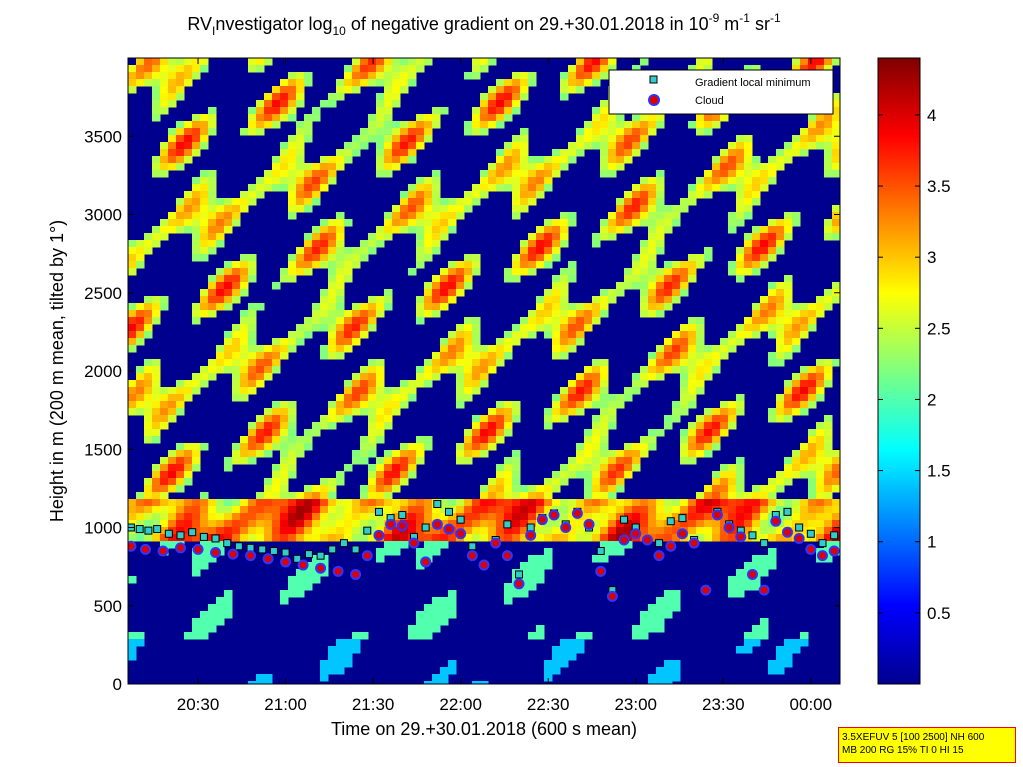 Image resolution: width=1023 pixels, height=767 pixels. What do you see at coordinates (914, 364) in the screenshot?
I see `colorbar-ticks: 0.511.522.533.54` at bounding box center [914, 364].